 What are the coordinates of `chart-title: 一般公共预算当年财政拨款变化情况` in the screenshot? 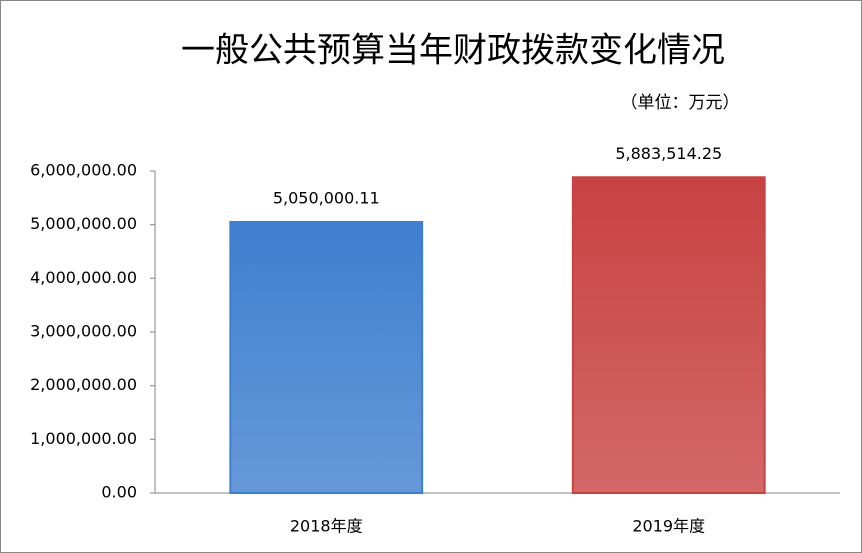 It's located at (453, 51).